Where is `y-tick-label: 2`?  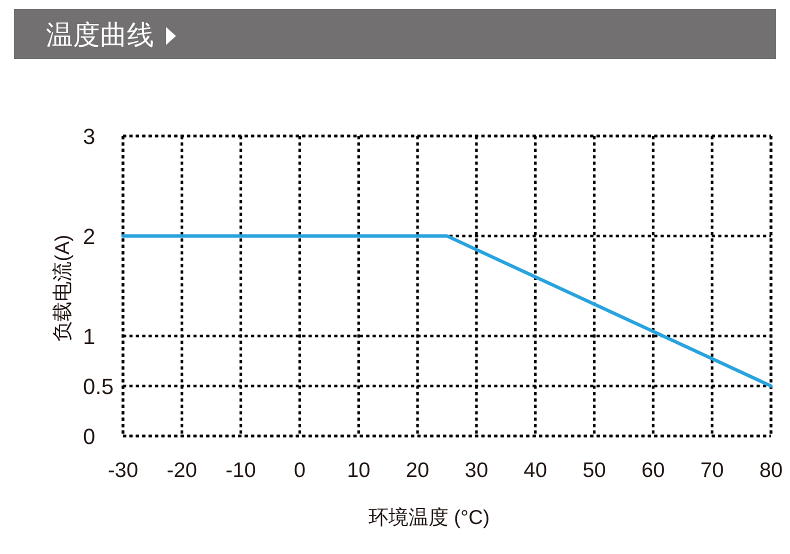
y-tick-label: 2 is located at coordinates (89, 236).